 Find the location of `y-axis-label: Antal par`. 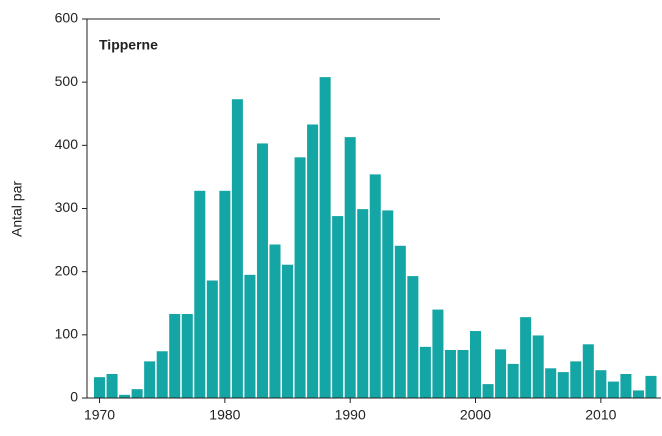

y-axis-label: Antal par is located at coordinates (17, 209).